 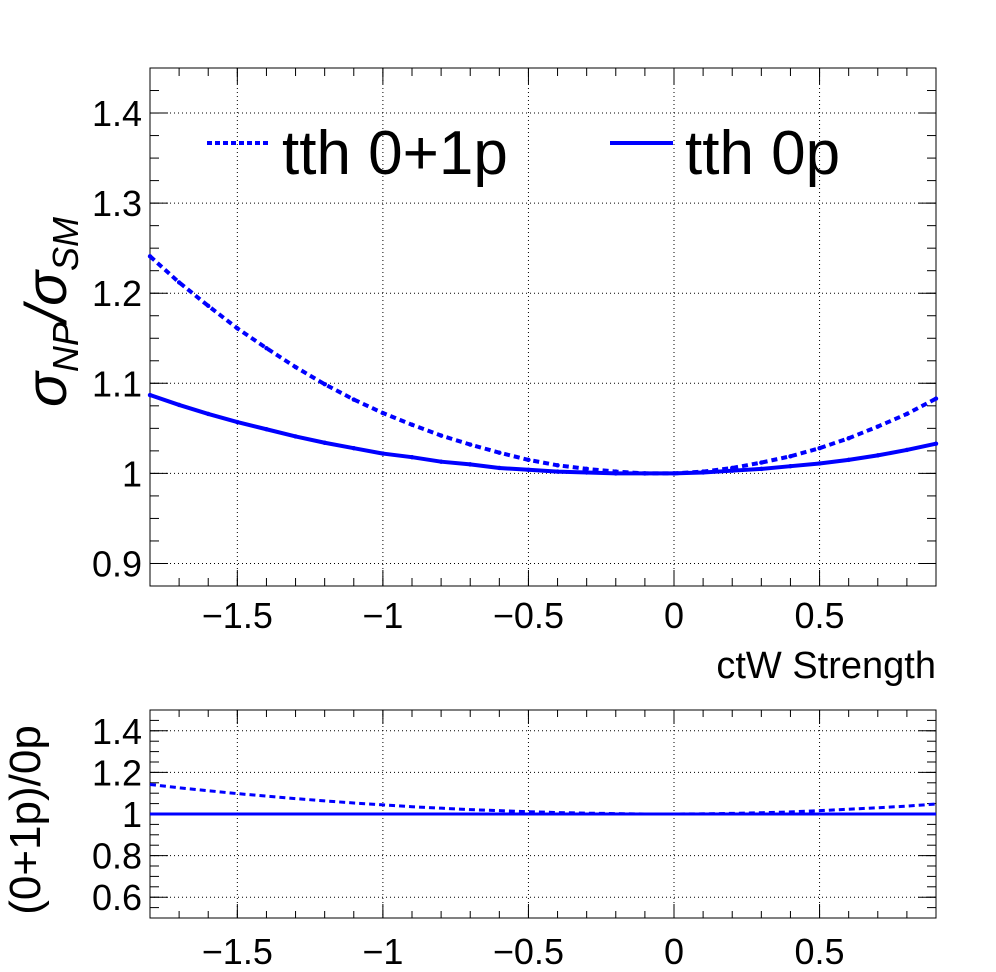 I want to click on y-tick-label: 1.1, so click(x=117, y=383).